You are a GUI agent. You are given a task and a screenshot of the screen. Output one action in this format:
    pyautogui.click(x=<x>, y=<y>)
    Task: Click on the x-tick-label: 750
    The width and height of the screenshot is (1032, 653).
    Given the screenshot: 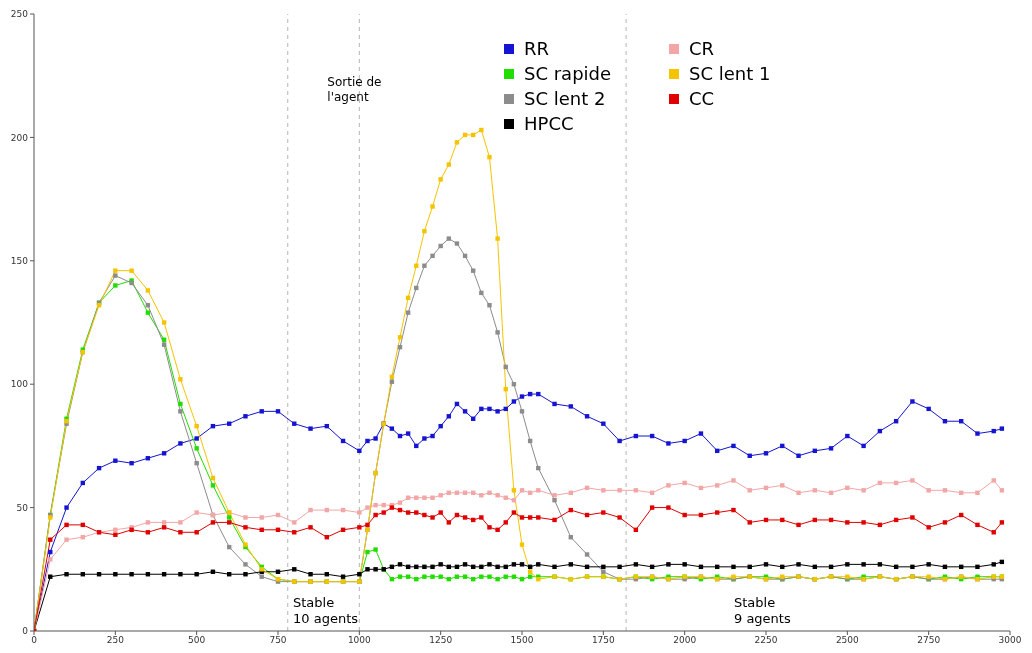 What is the action you would take?
    pyautogui.click(x=278, y=640)
    